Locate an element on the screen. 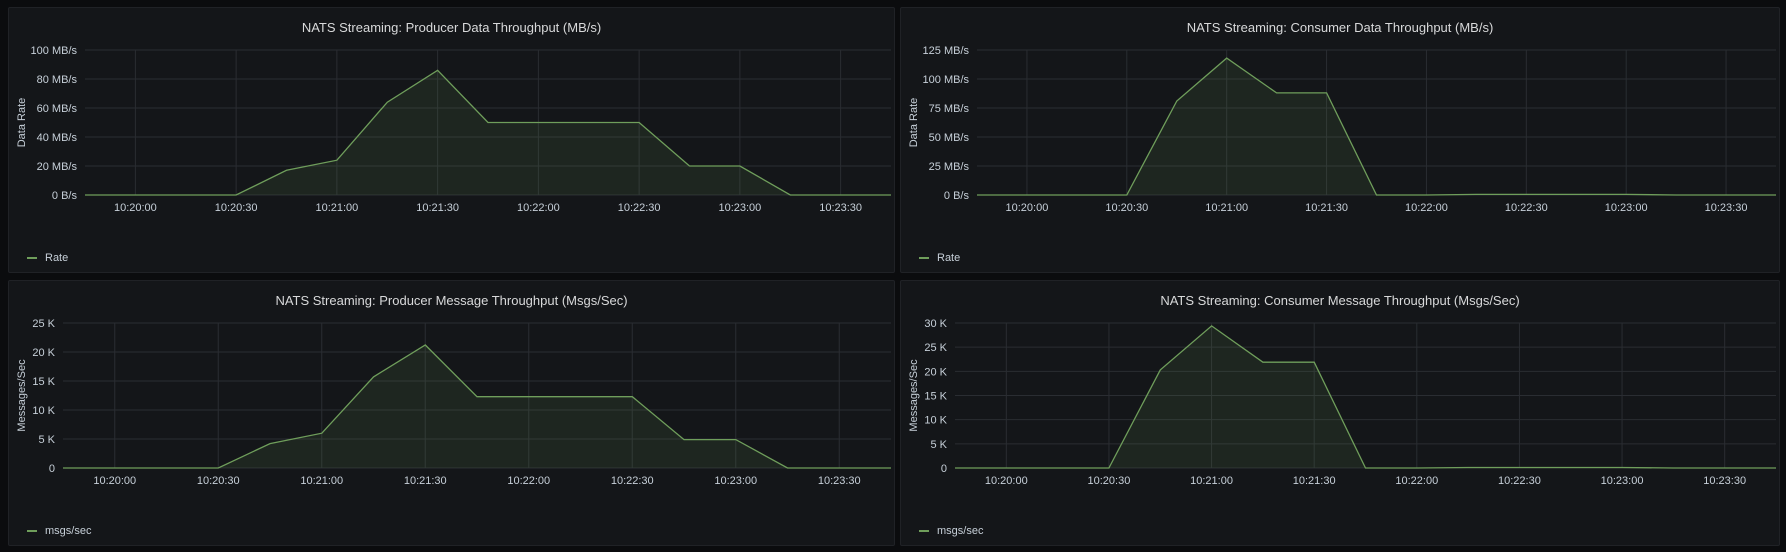 This screenshot has width=1786, height=552. legend-swatch is located at coordinates (32, 531).